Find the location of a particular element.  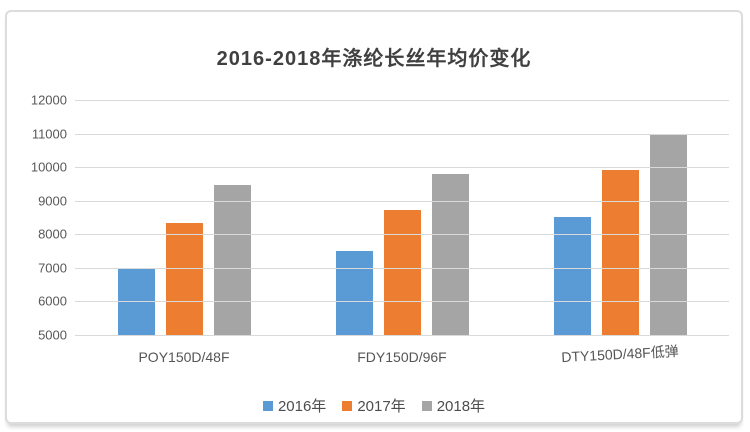

bar-2016年-FDY150D/96F is located at coordinates (354, 293).